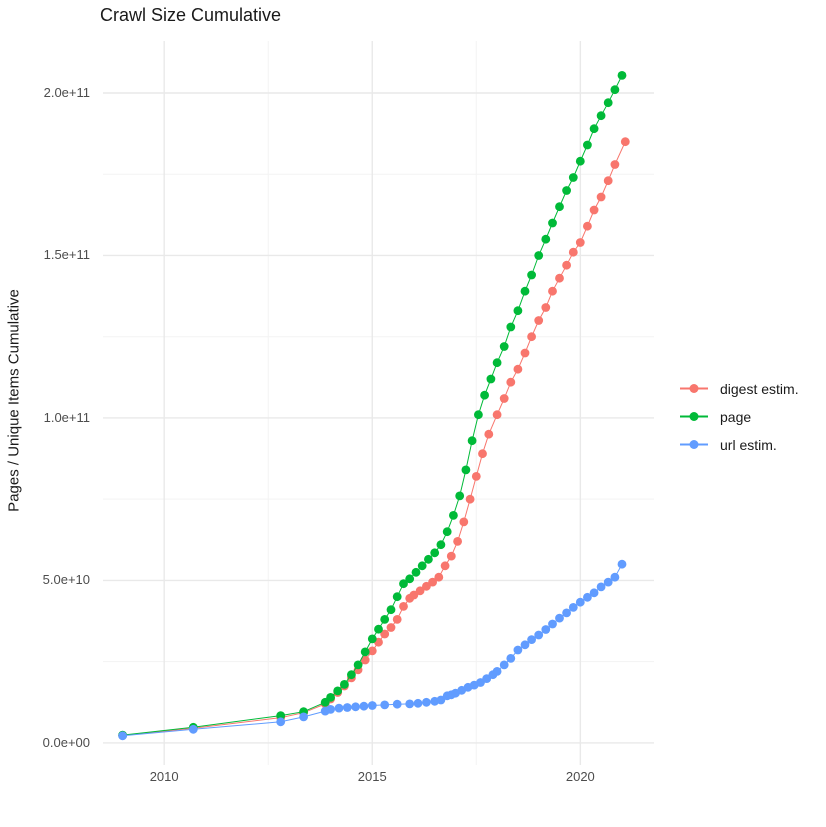 Image resolution: width=826 pixels, height=827 pixels. Describe the element at coordinates (738, 388) in the screenshot. I see `legend-item-digest-estim: digest estim.` at that location.